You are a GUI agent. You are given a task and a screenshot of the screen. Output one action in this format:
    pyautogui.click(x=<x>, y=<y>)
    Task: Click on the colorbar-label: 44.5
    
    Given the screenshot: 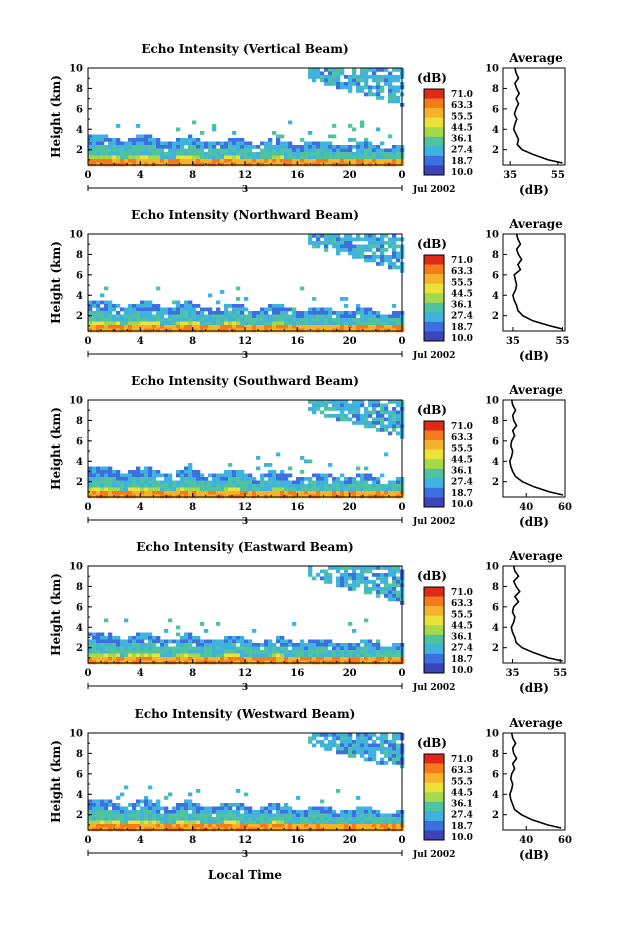 What is the action you would take?
    pyautogui.click(x=462, y=626)
    